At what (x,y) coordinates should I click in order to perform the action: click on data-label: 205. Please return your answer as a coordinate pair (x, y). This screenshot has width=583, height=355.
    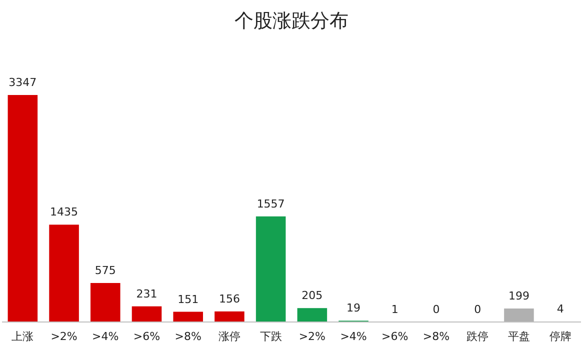
    Looking at the image, I should click on (312, 295).